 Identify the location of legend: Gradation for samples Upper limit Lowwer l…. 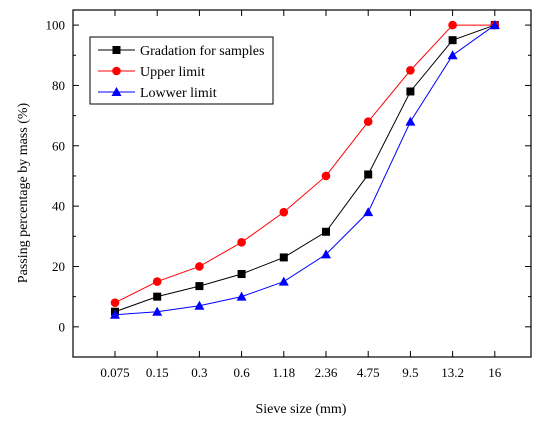
(181, 70).